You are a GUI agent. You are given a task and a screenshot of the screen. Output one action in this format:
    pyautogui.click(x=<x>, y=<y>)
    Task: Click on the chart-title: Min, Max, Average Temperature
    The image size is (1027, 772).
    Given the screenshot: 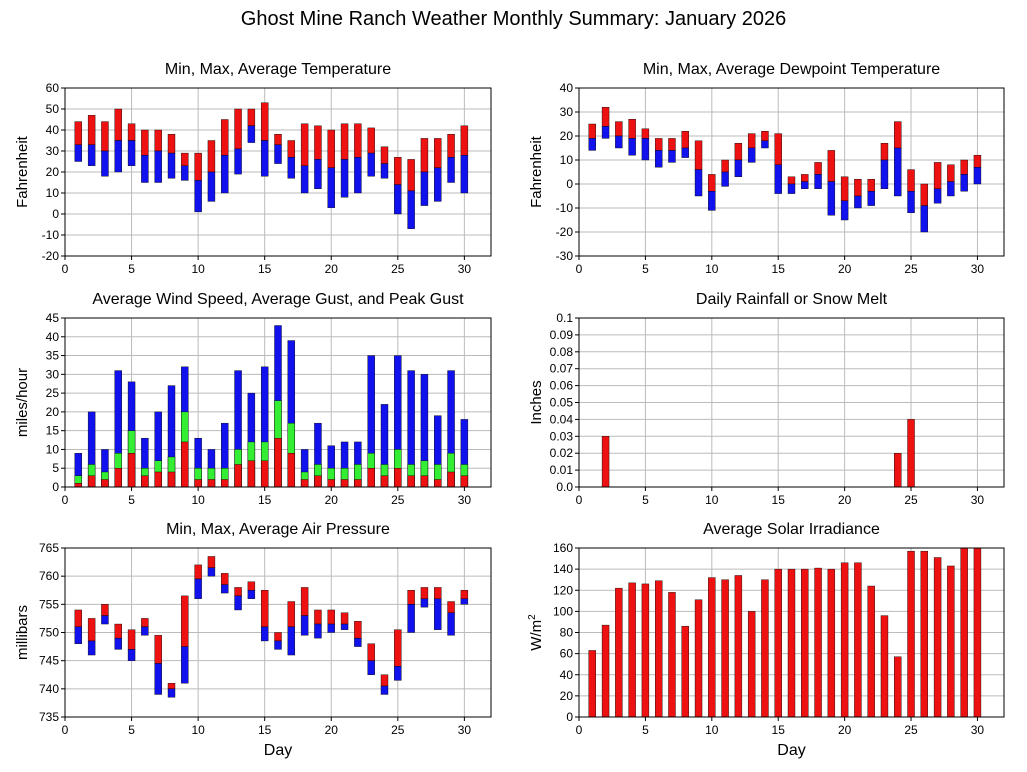 What is the action you would take?
    pyautogui.click(x=278, y=69)
    